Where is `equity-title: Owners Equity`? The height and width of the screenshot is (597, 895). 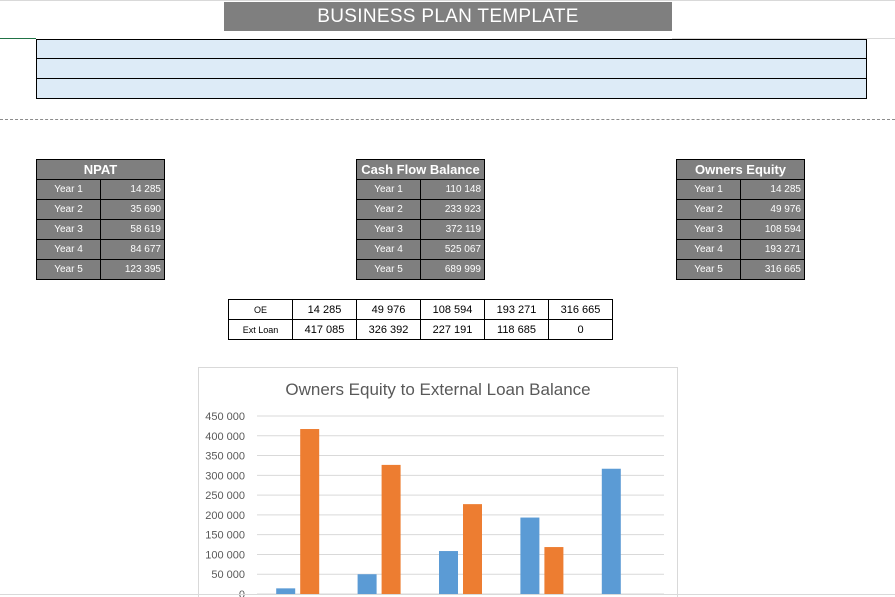 equity-title: Owners Equity is located at coordinates (740, 169).